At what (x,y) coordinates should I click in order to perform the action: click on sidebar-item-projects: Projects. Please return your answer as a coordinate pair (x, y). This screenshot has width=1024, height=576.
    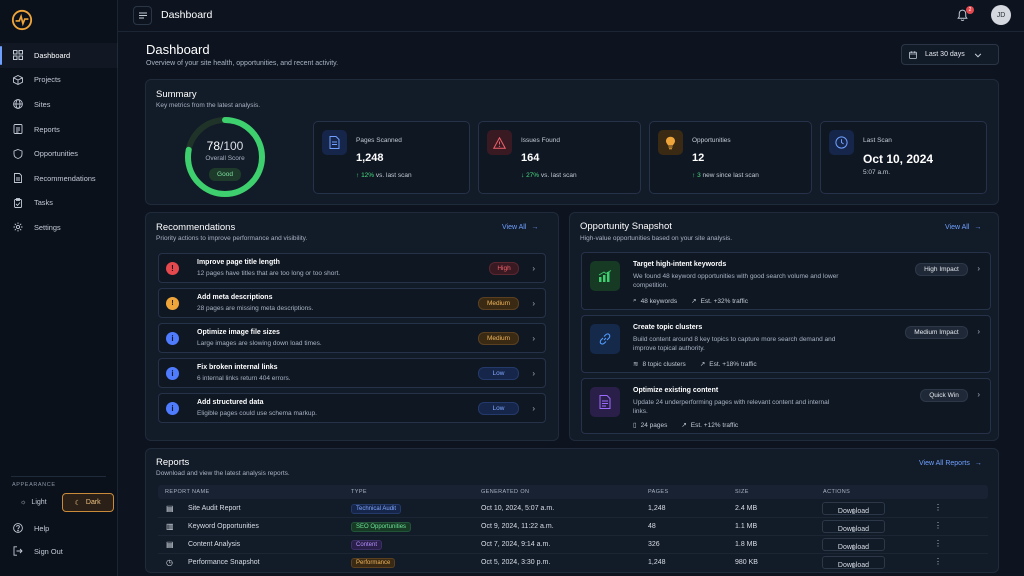
    Looking at the image, I should click on (59, 80).